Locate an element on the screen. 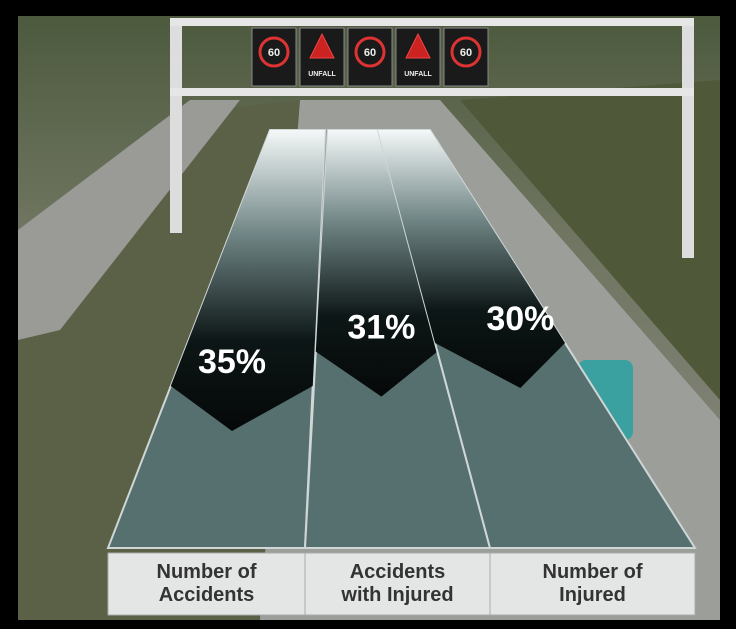 The image size is (736, 629). value-label: 30% is located at coordinates (520, 319).